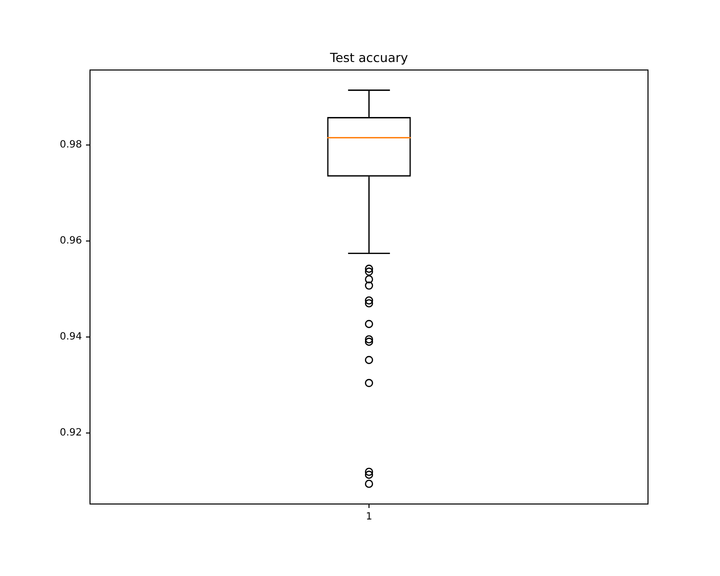 The image size is (720, 576). I want to click on x-tick-label: 1, so click(369, 517).